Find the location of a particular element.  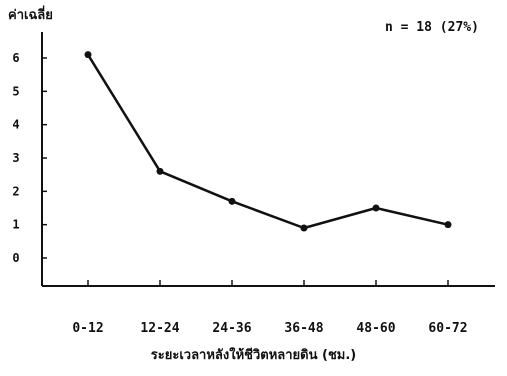

y-tick-label: 4 is located at coordinates (15, 125).